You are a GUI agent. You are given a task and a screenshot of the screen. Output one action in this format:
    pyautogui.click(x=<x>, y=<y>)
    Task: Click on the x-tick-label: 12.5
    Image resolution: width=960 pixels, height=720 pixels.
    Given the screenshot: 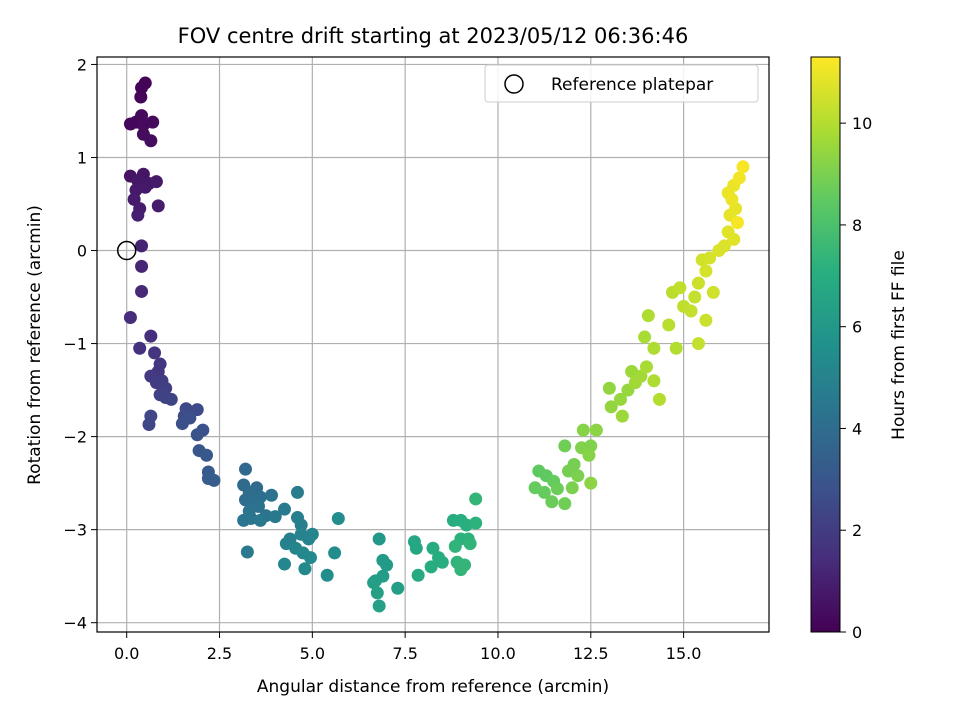 What is the action you would take?
    pyautogui.click(x=591, y=653)
    